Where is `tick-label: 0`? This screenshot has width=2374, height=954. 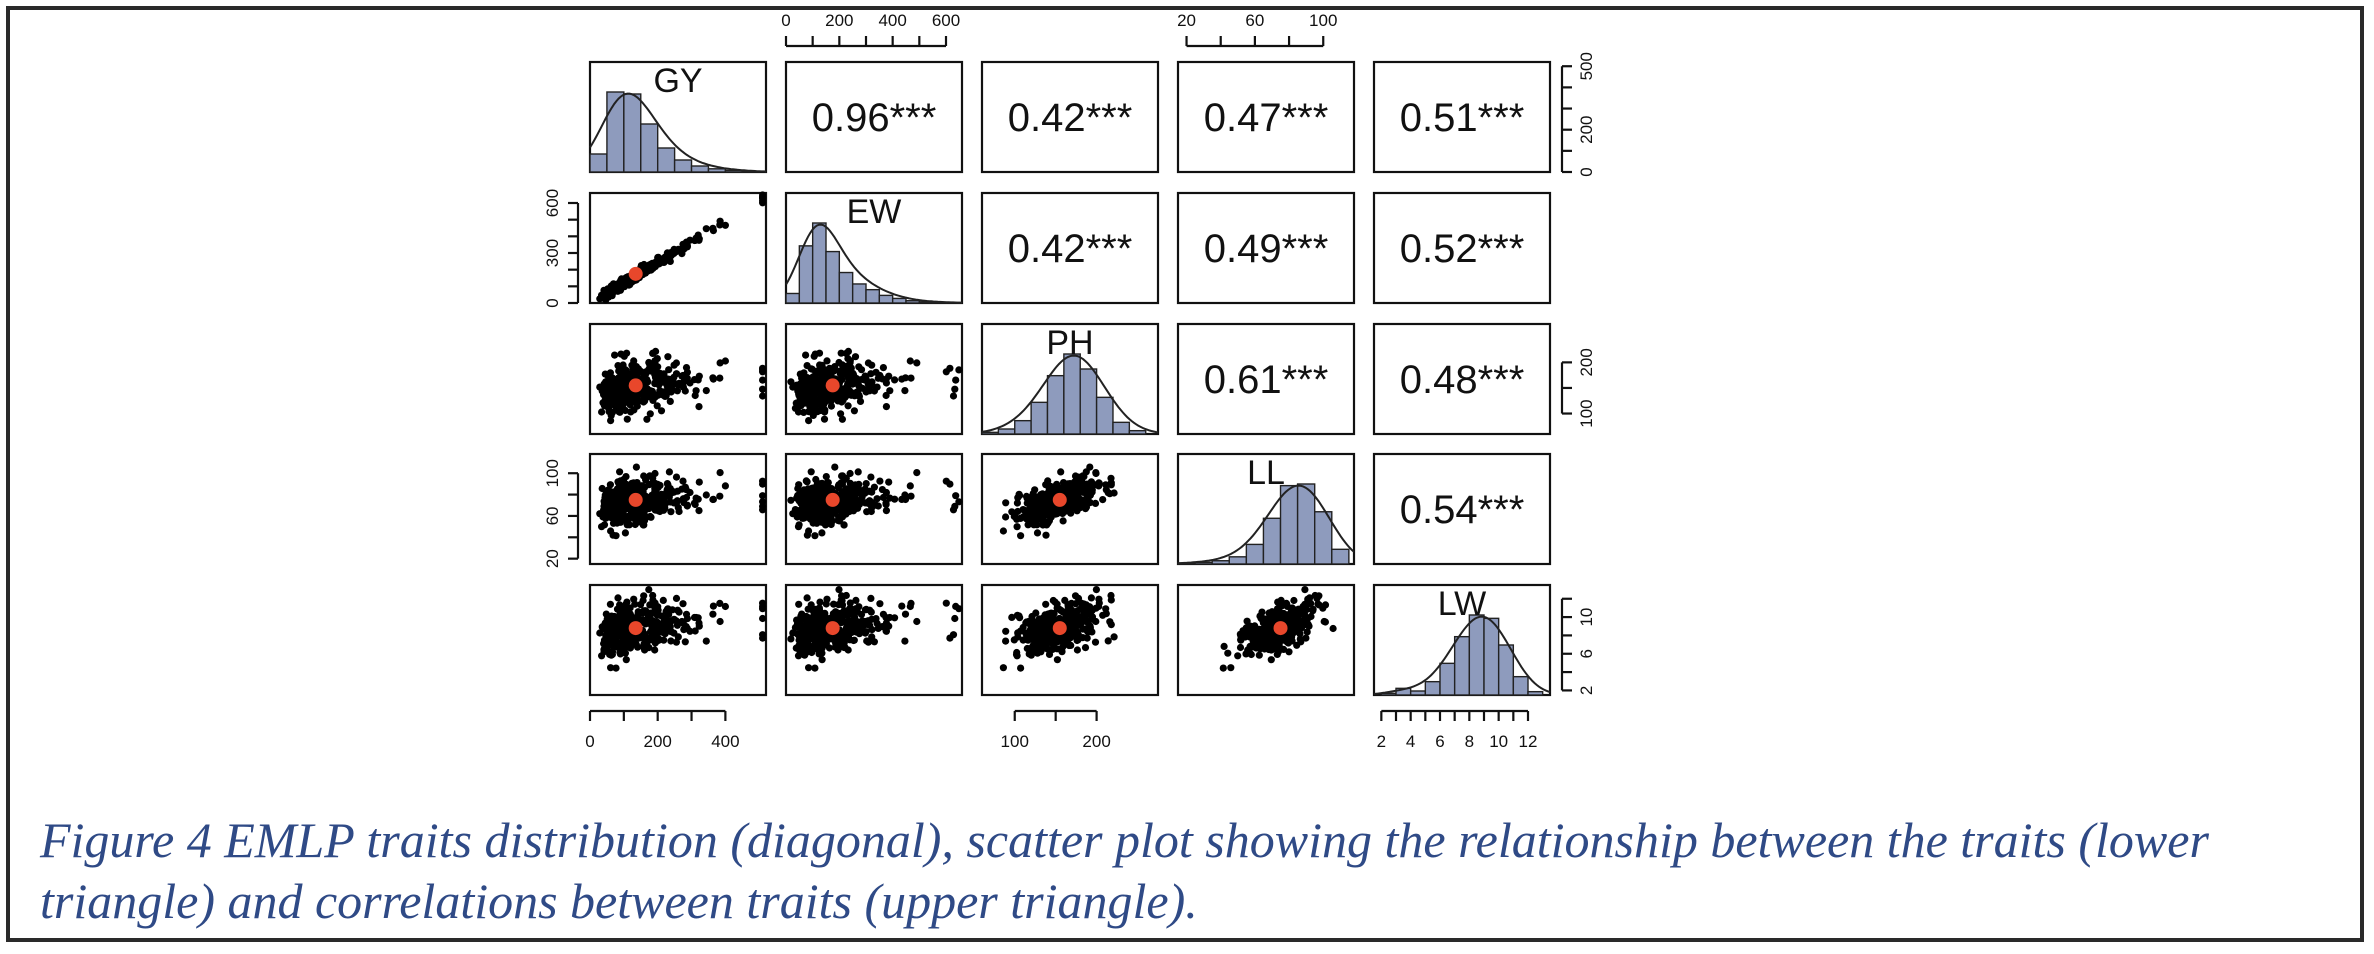 tick-label: 0 is located at coordinates (589, 741).